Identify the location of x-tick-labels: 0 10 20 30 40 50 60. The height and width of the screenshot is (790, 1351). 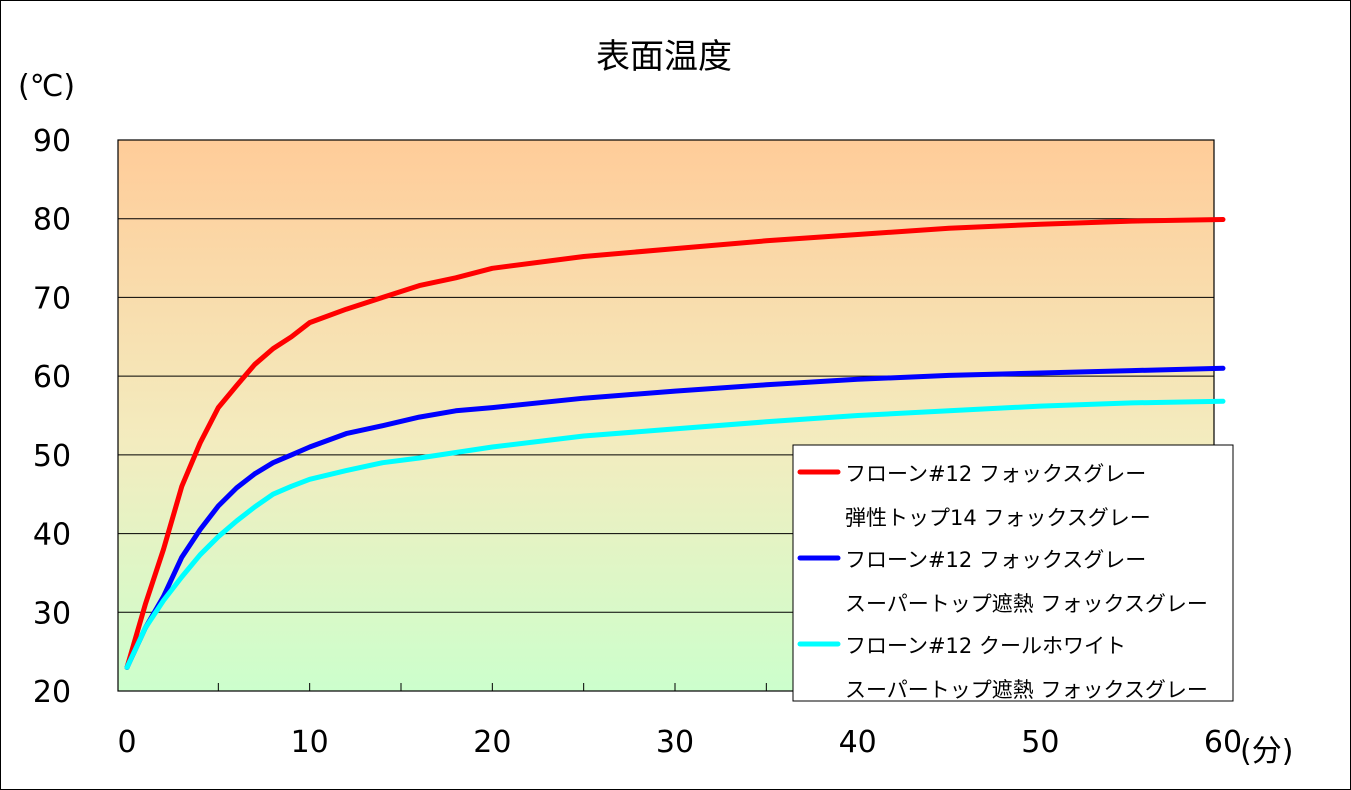
(679, 742).